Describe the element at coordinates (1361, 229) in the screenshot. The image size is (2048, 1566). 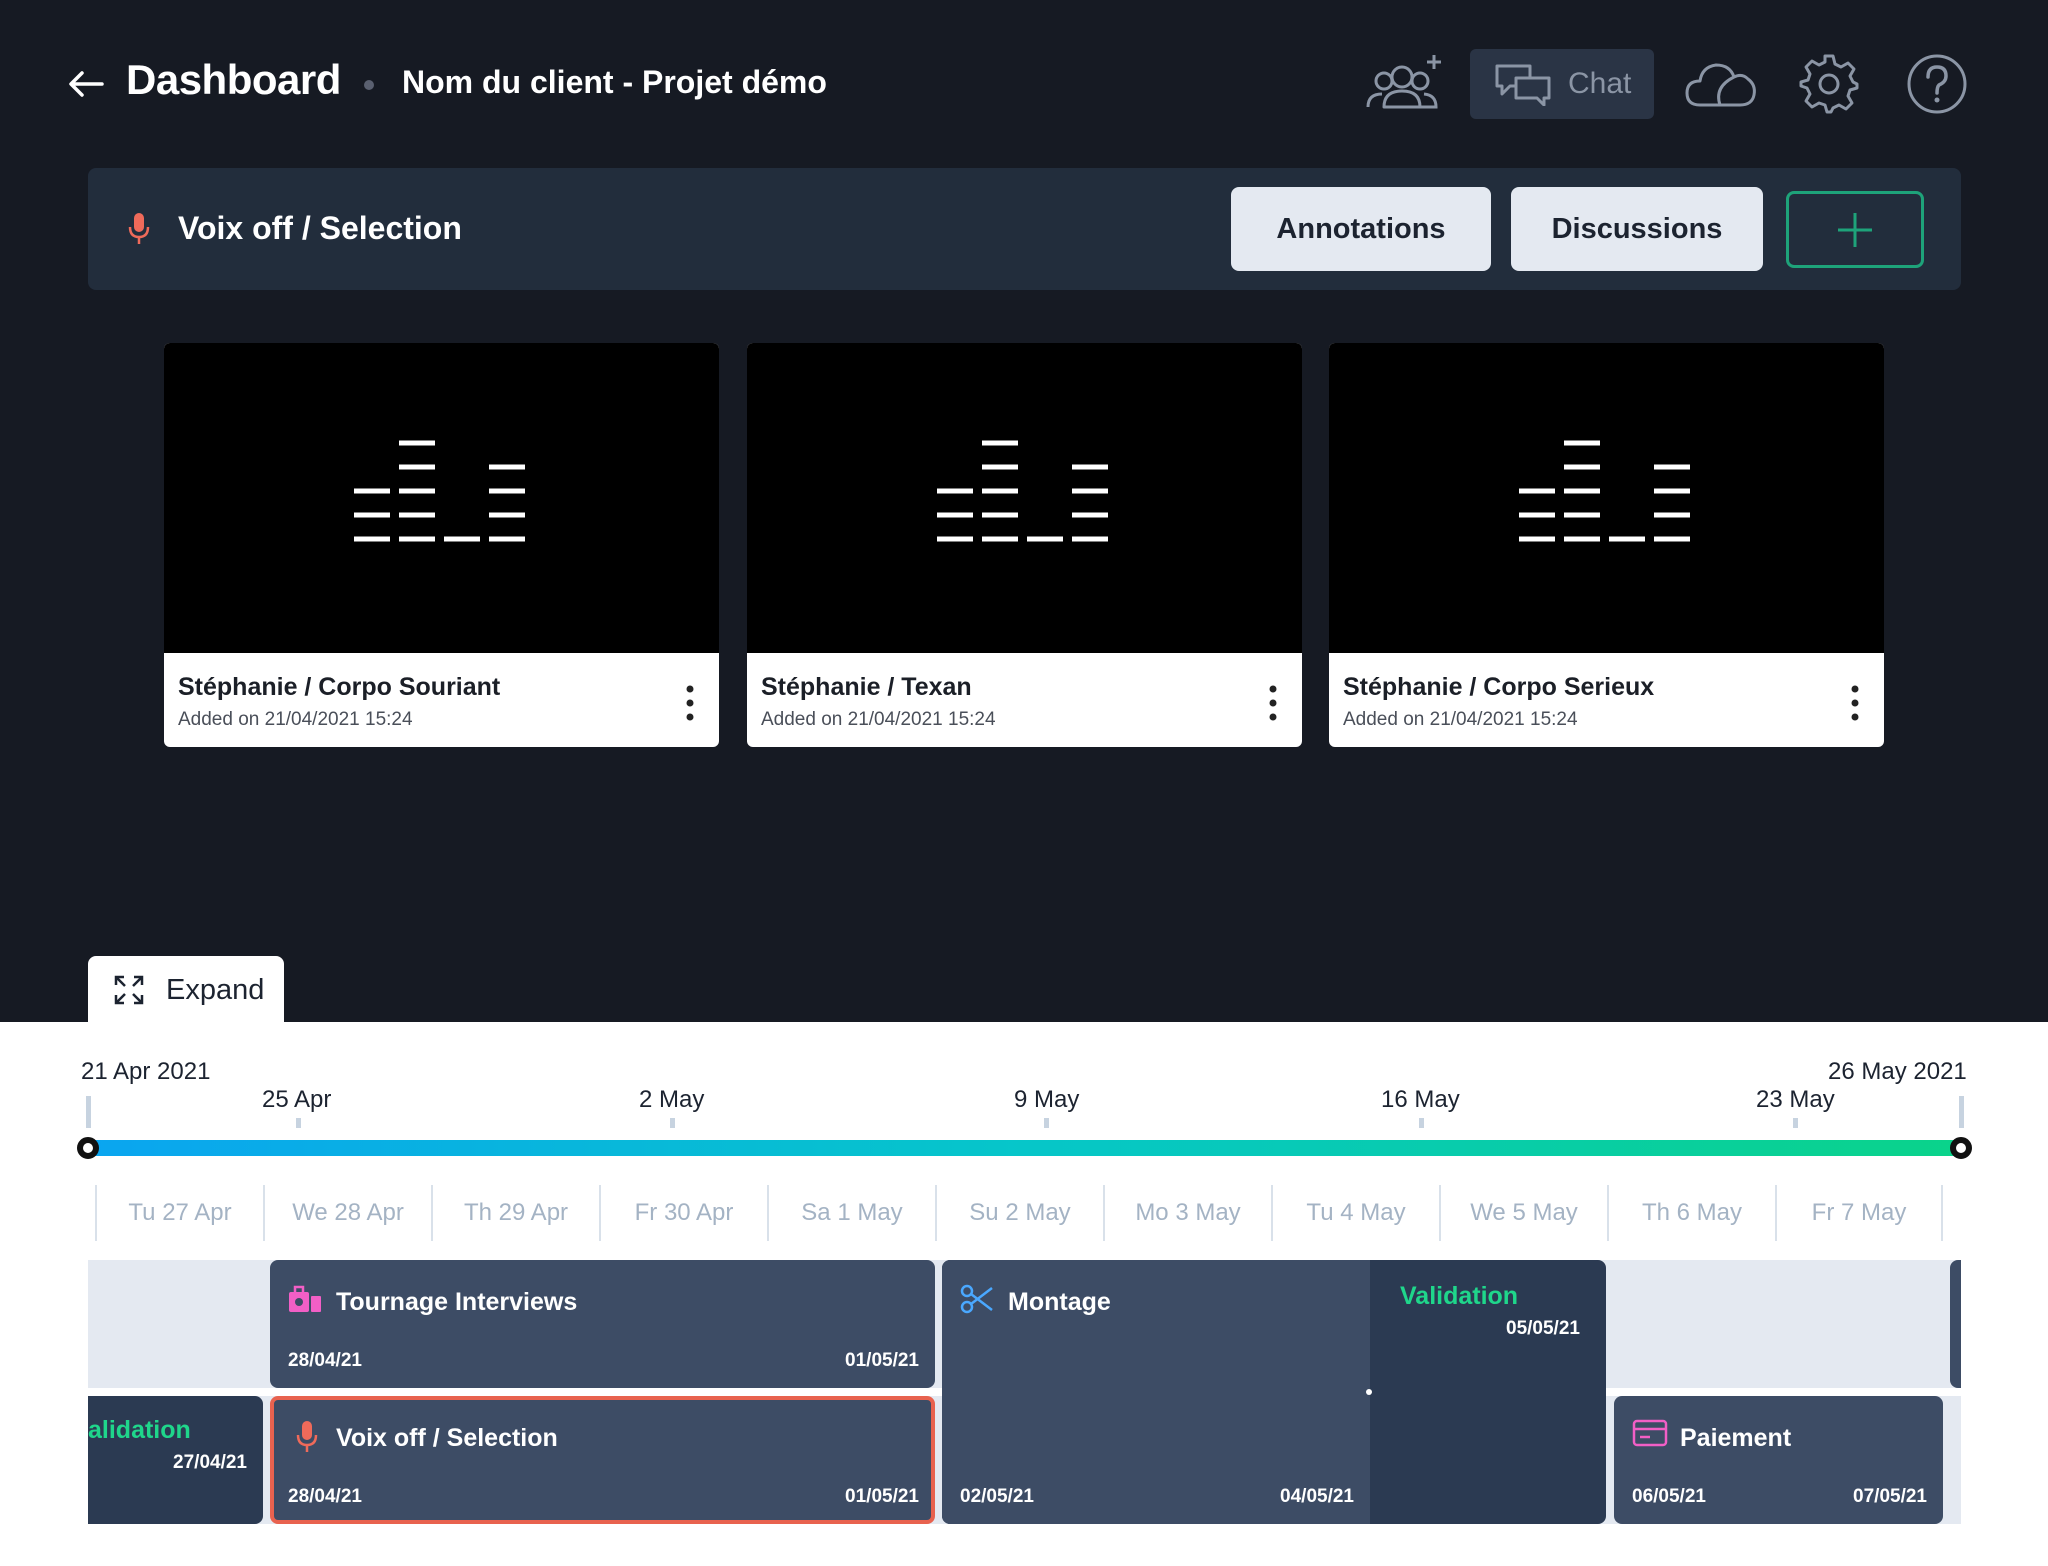
I see `annotations-button: Annotations` at that location.